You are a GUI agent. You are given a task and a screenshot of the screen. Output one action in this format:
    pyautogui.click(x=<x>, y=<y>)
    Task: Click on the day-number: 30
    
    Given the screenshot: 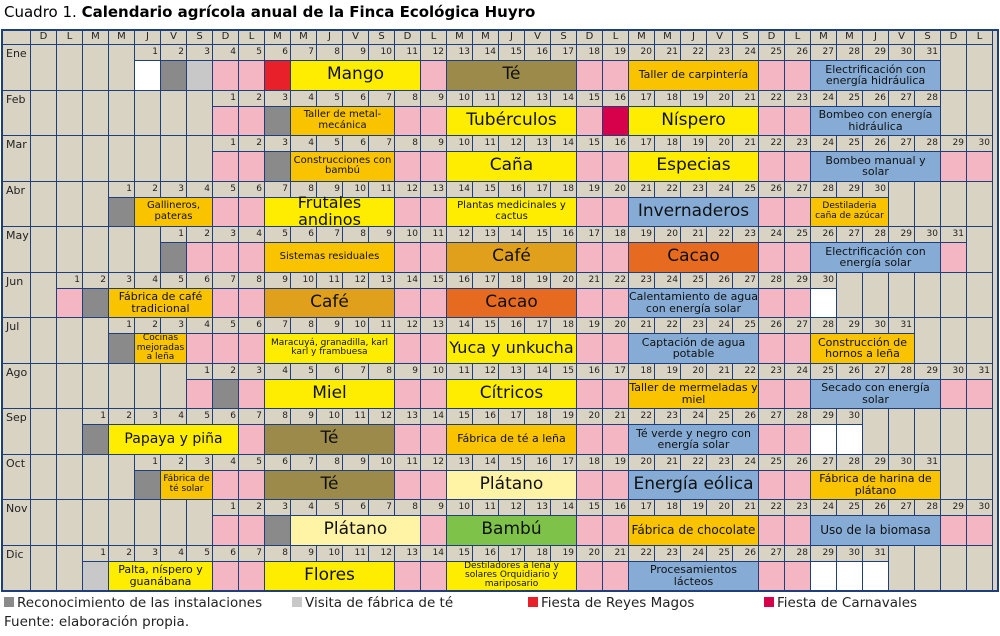 What is the action you would take?
    pyautogui.click(x=954, y=371)
    